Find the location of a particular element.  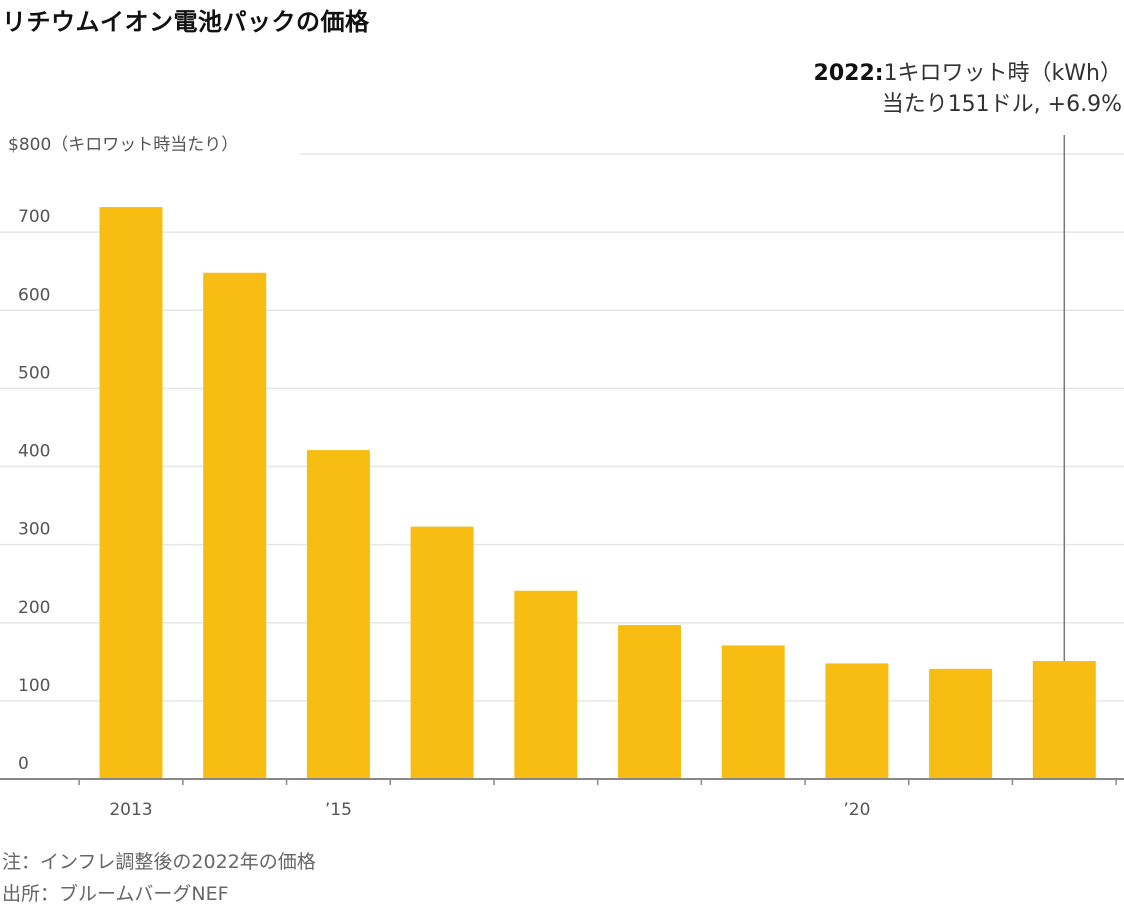

bar-2018 is located at coordinates (649, 702).